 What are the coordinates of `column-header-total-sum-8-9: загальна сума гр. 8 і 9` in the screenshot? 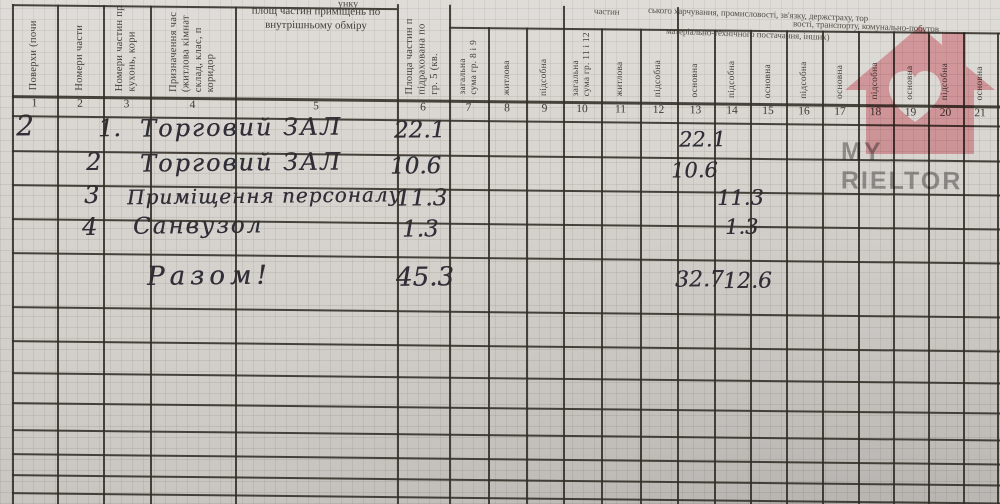 It's located at (468, 62).